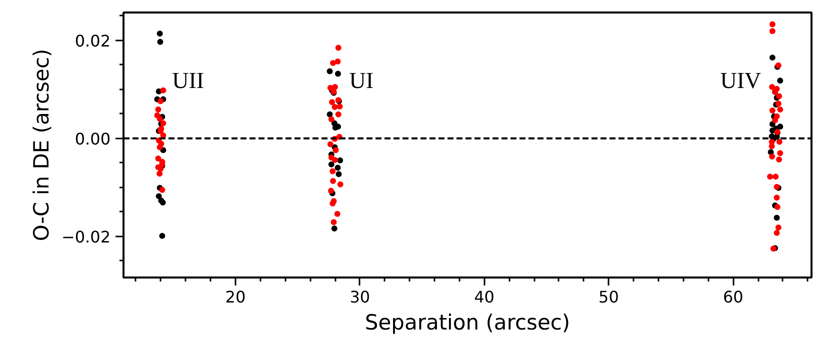 This screenshot has height=354, width=822. What do you see at coordinates (92, 40) in the screenshot?
I see `y-tick-label: 0.02` at bounding box center [92, 40].